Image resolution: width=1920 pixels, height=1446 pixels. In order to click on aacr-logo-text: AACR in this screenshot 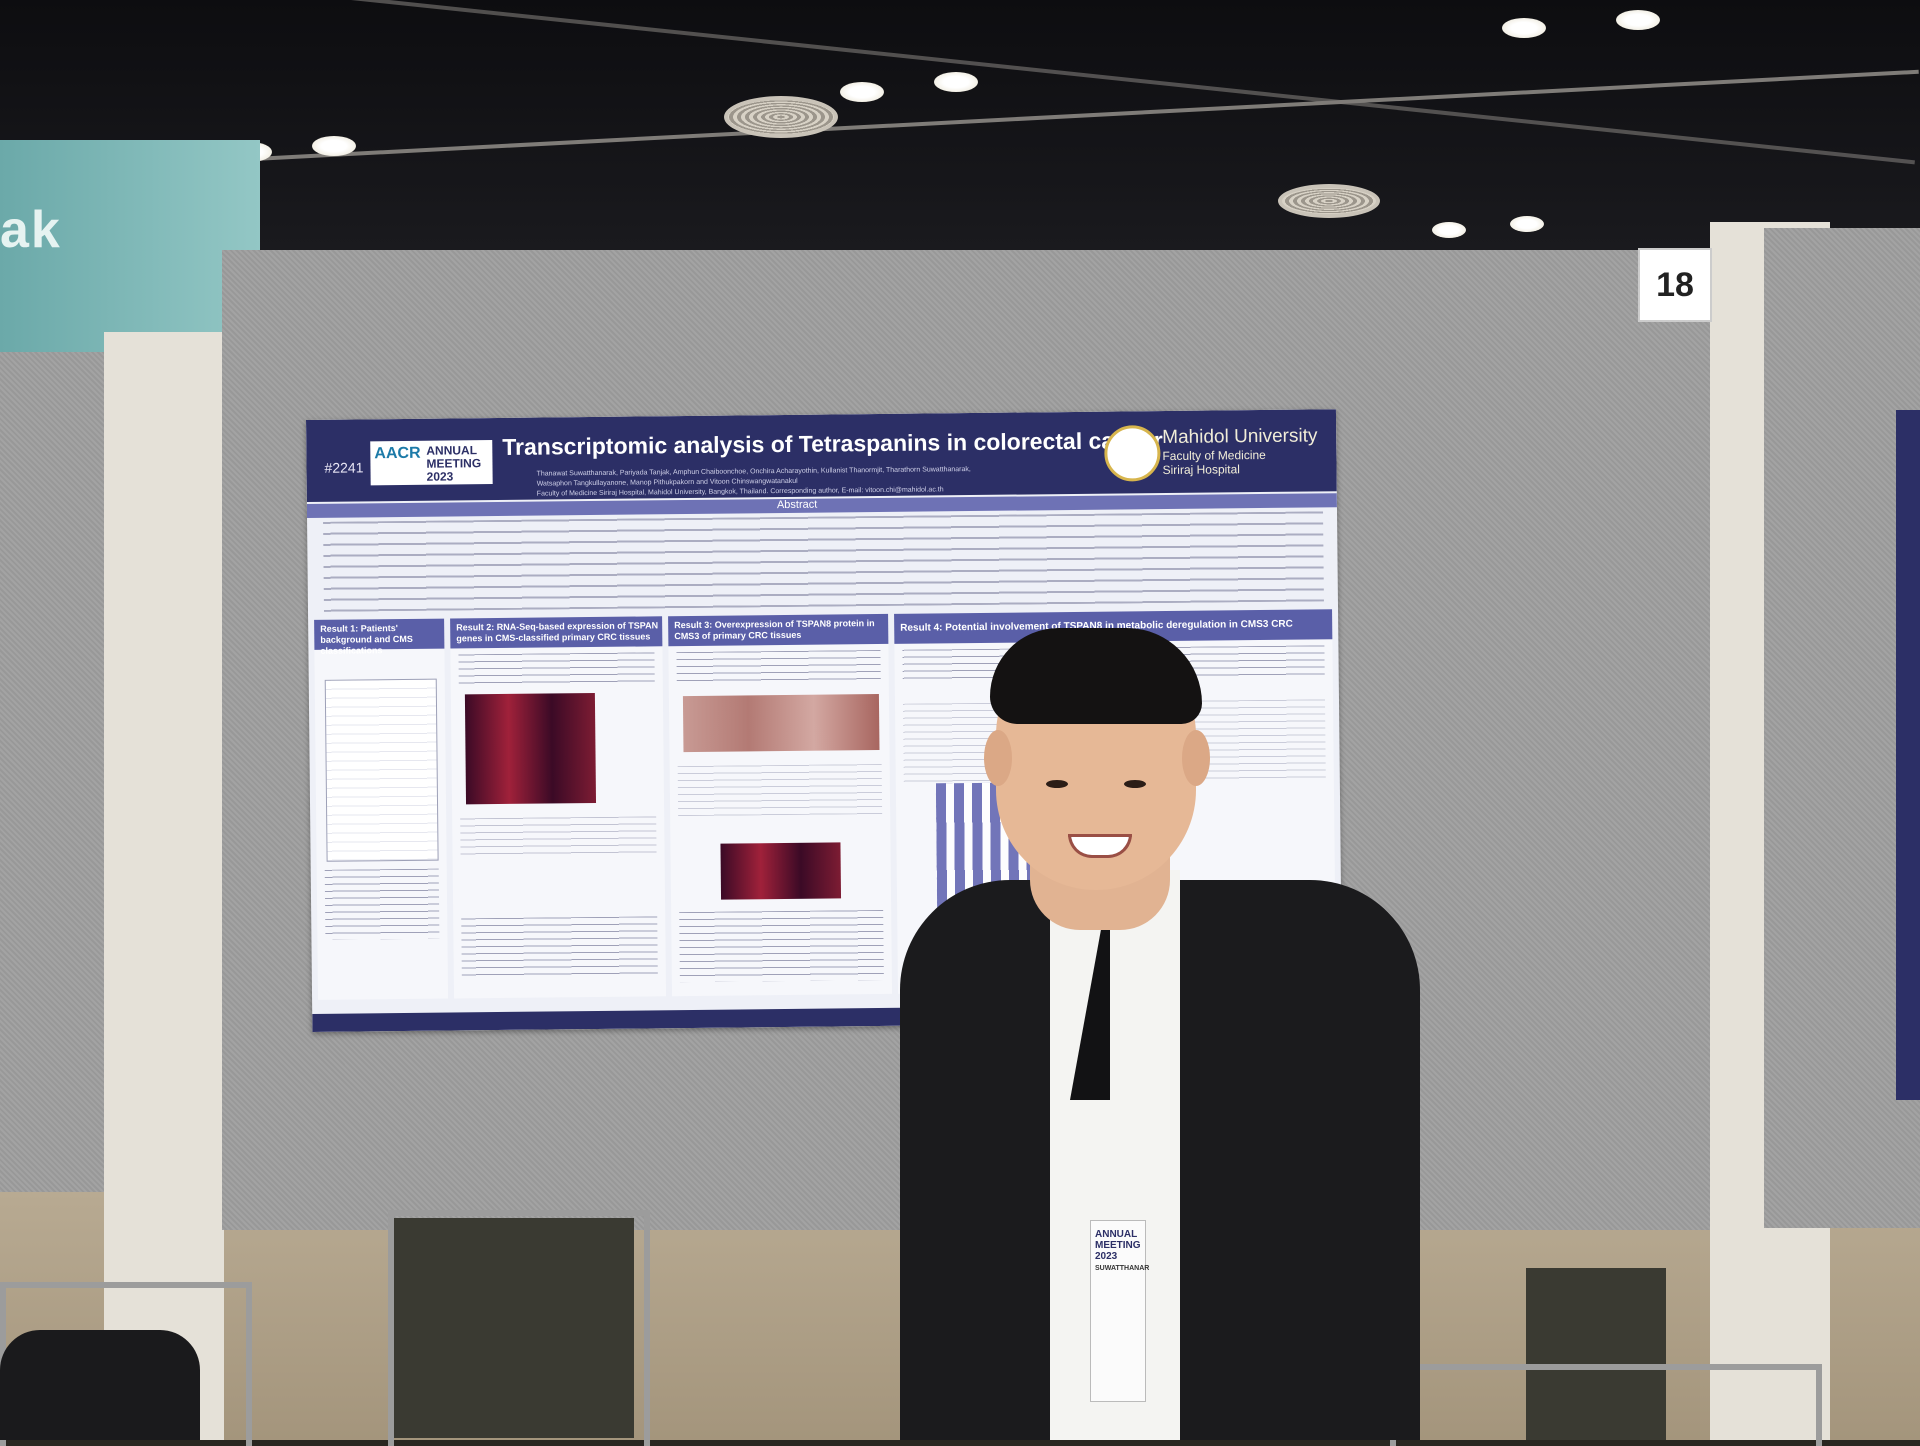, I will do `click(397, 453)`.